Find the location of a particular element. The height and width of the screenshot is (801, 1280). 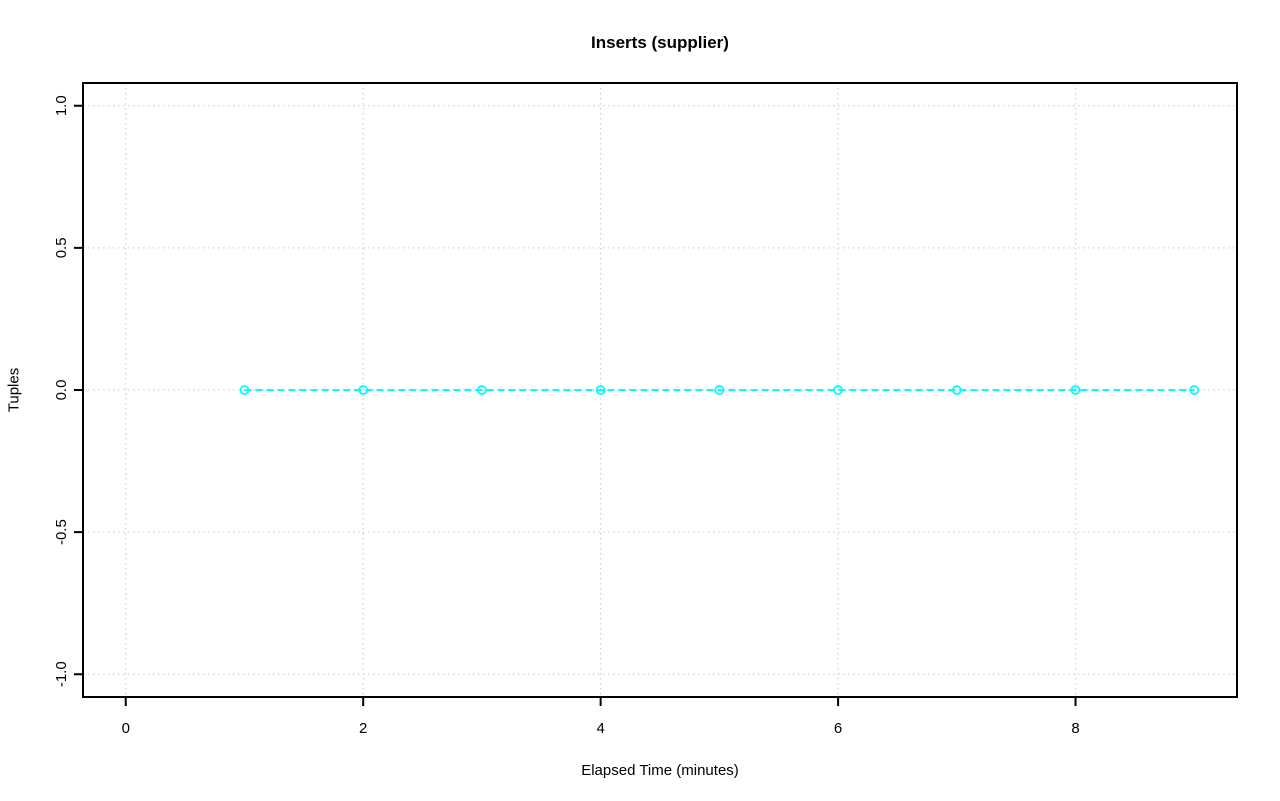

y-tick-label-4: 1.0 is located at coordinates (61, 105).